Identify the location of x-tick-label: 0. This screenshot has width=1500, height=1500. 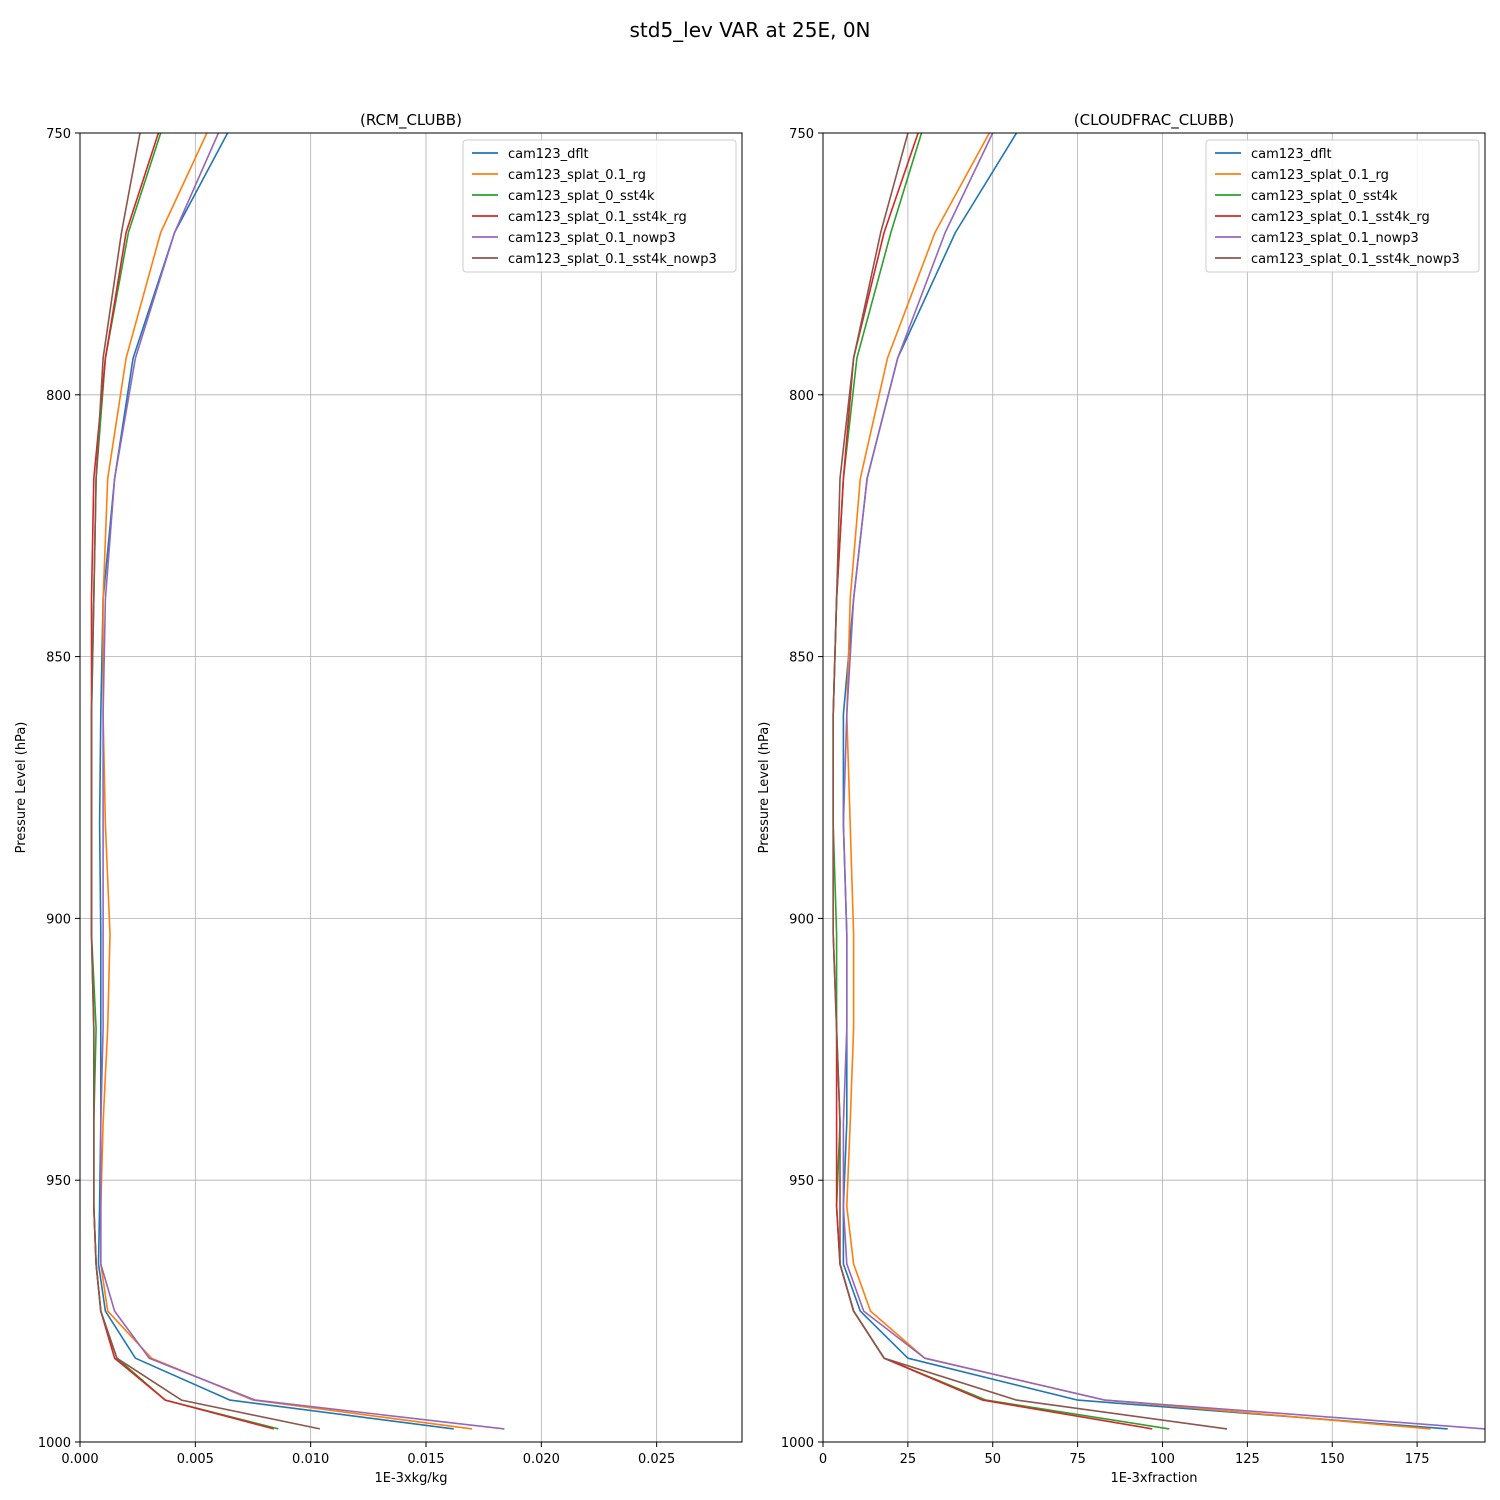
(823, 1459).